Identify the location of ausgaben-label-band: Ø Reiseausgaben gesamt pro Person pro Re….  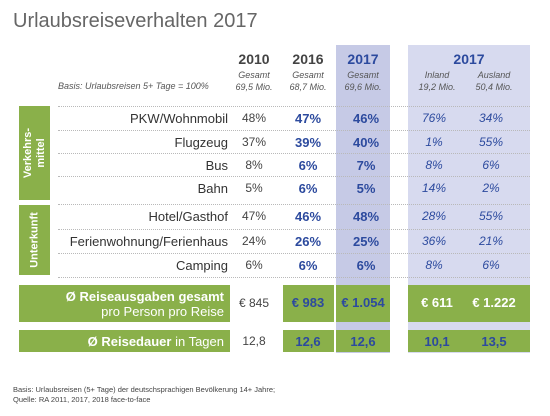
(124, 303).